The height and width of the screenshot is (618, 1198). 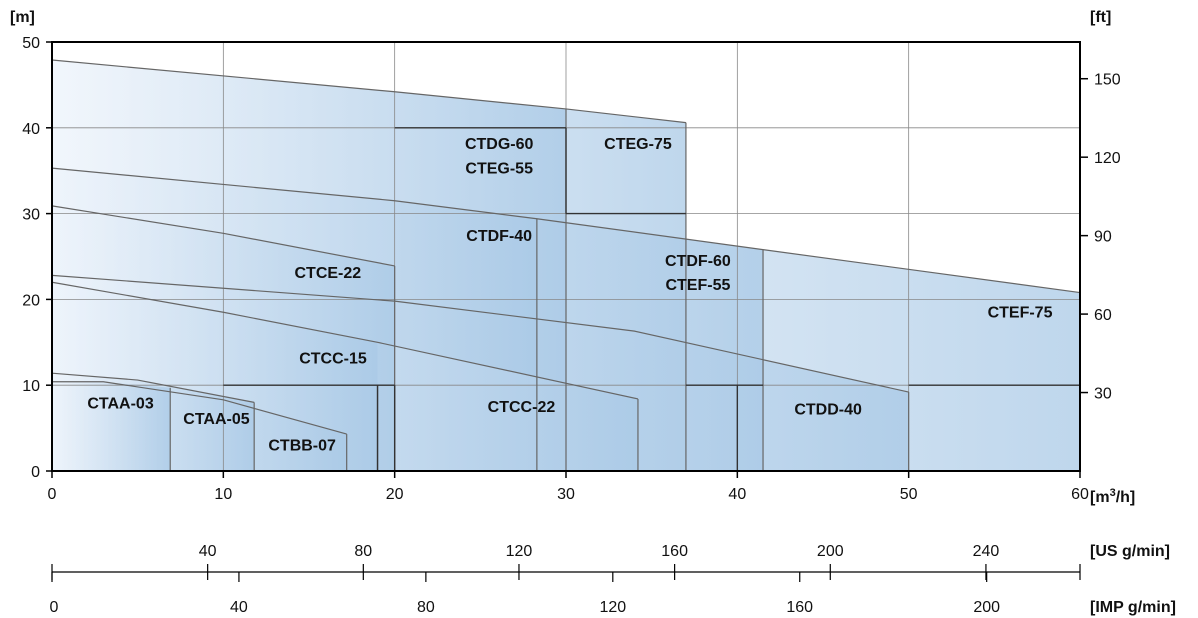 I want to click on y-left-tick-label: 40, so click(x=31, y=129).